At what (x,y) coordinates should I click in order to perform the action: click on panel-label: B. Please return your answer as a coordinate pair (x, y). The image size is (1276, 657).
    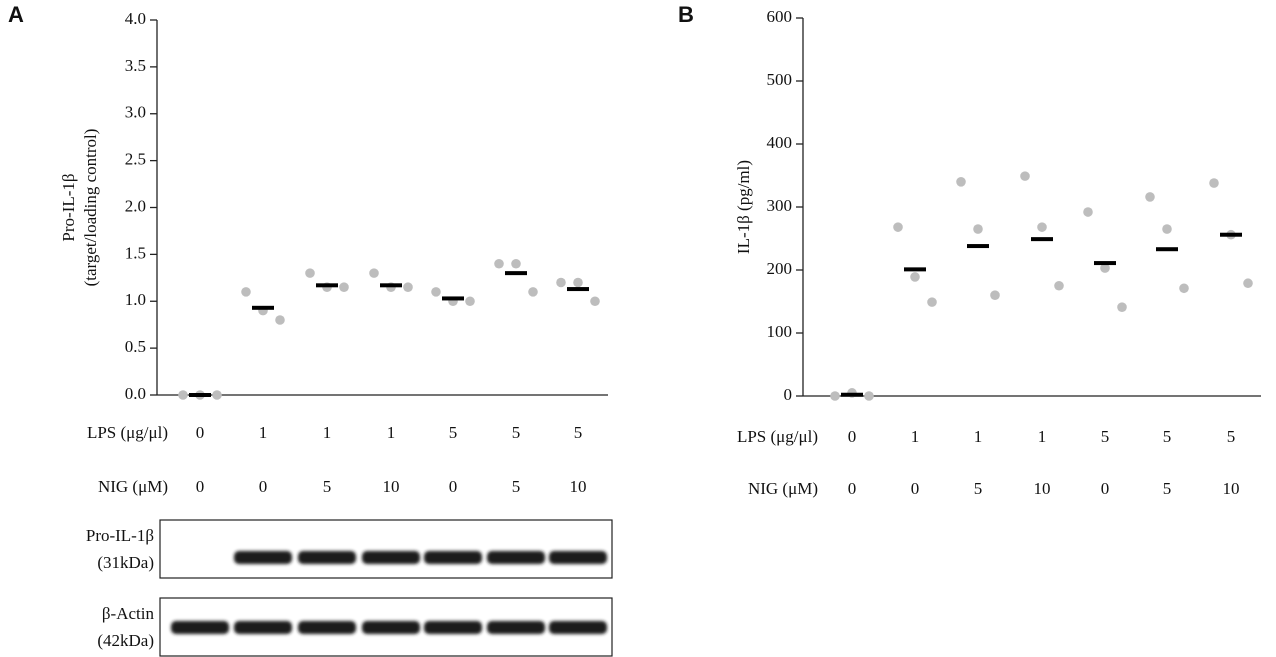
    Looking at the image, I should click on (686, 14).